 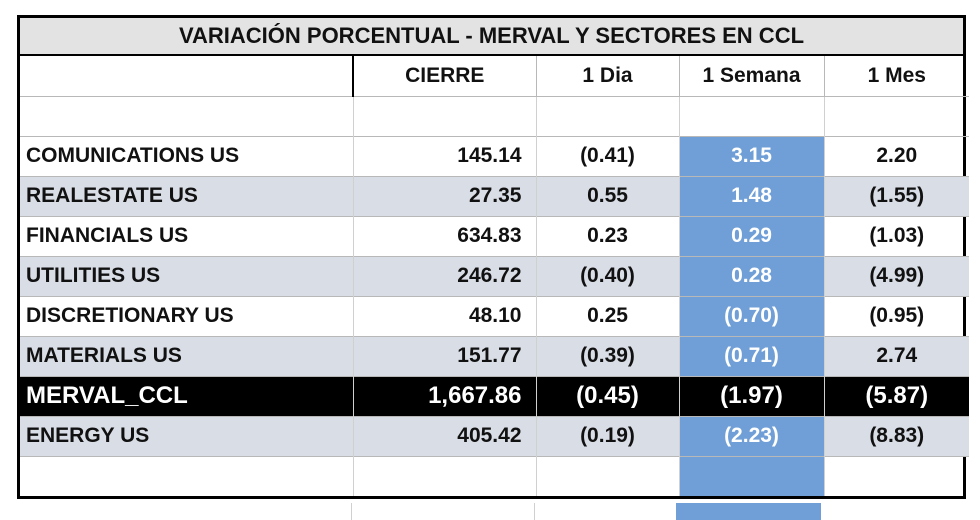 I want to click on cell-mes: 2.74, so click(x=896, y=355).